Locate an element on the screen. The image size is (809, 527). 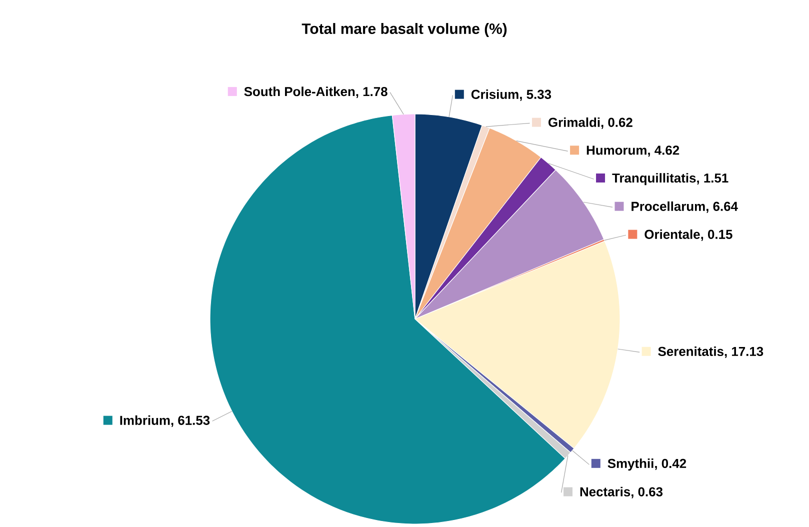
data-label: , 61.53 is located at coordinates (190, 421).